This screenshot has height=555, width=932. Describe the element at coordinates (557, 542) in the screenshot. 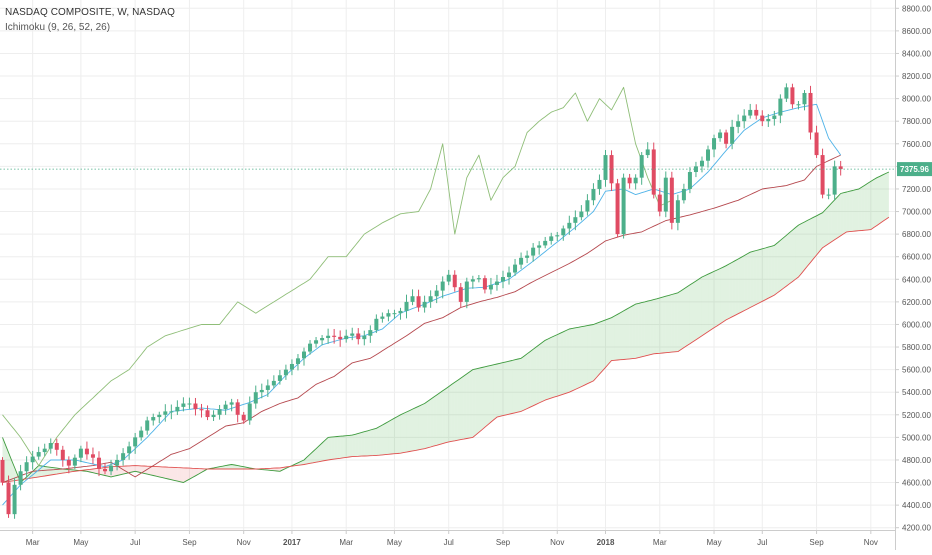

I see `x-tick-label: Nov` at that location.